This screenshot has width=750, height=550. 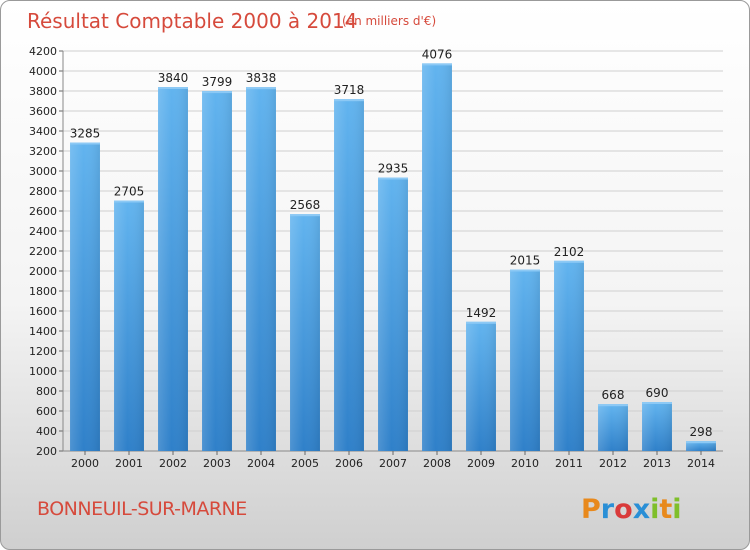 I want to click on y-tick-label: 4200, so click(x=43, y=51).